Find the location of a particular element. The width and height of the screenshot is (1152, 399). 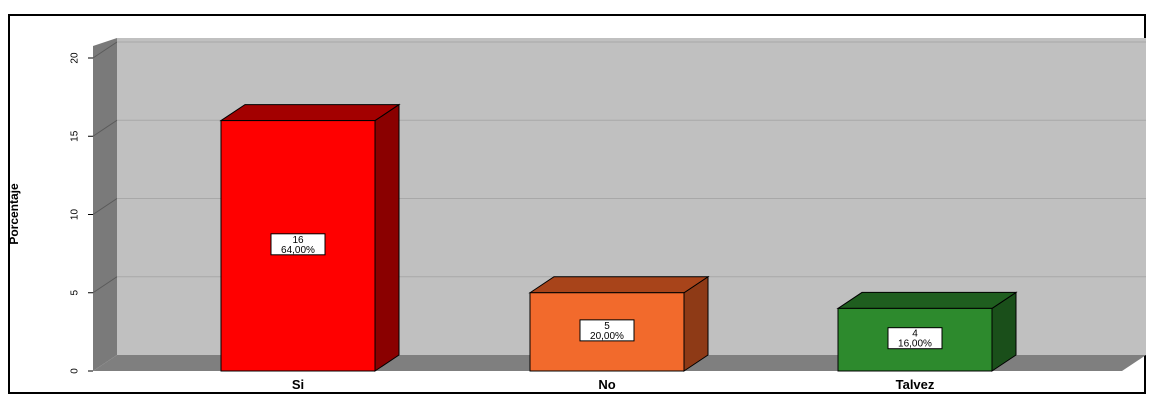

value-label: 16 64,00% is located at coordinates (298, 245).